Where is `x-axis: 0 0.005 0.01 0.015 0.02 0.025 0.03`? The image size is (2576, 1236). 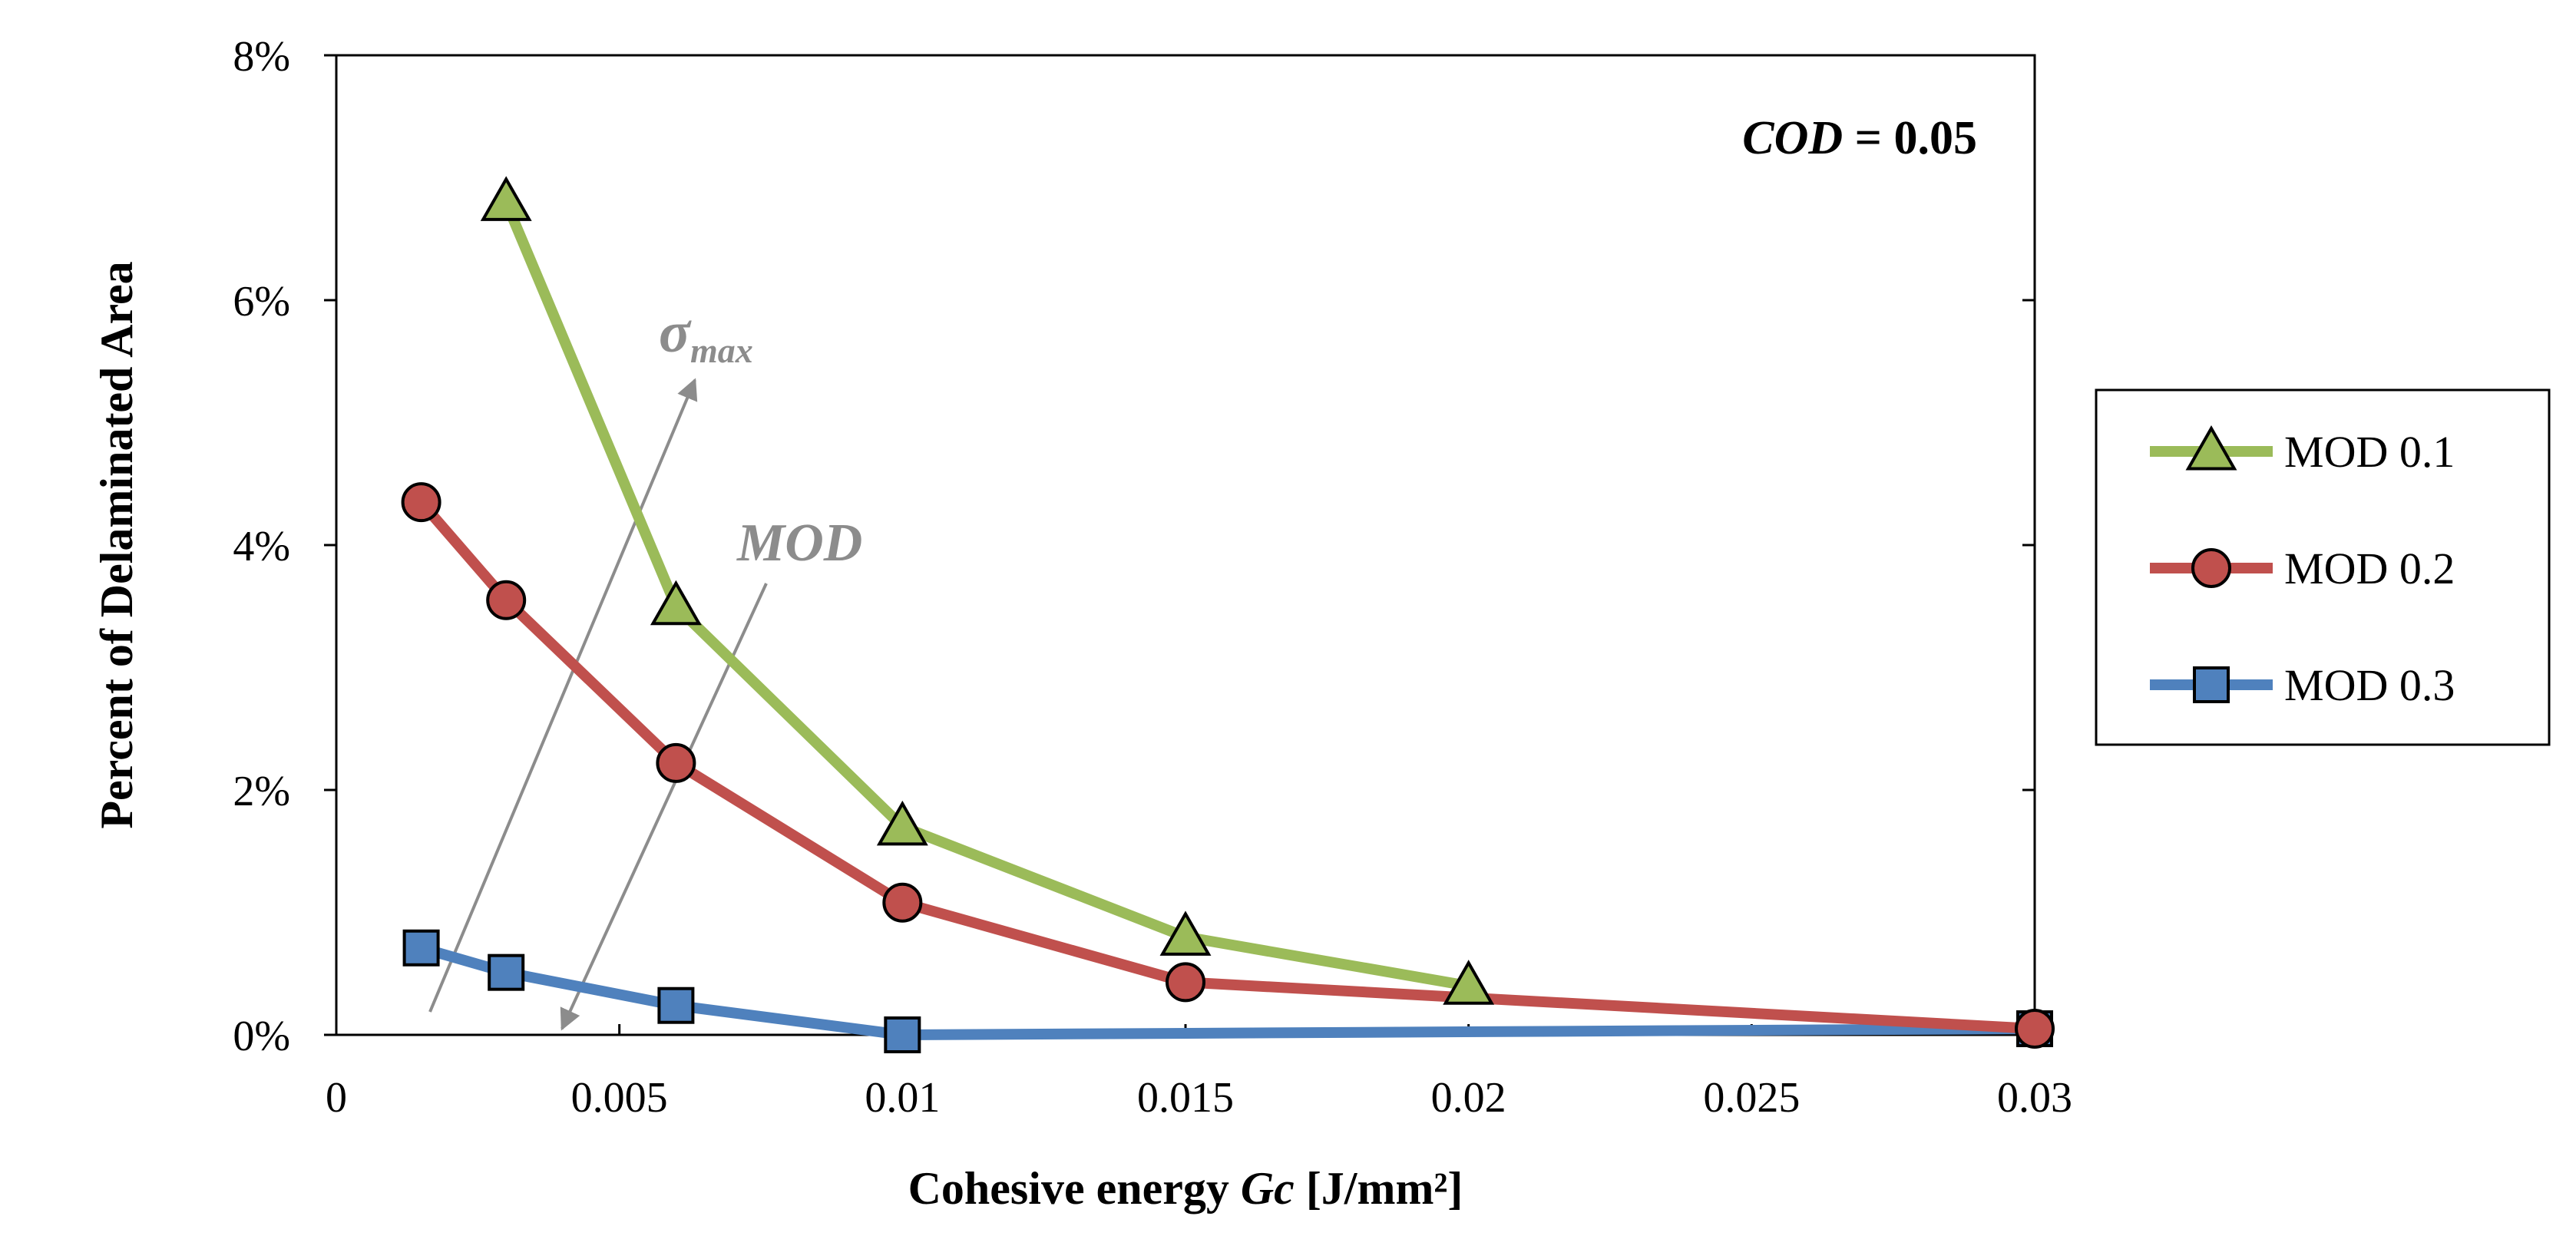
x-axis: 0 0.005 0.01 0.015 0.02 0.025 0.03 is located at coordinates (1199, 1073).